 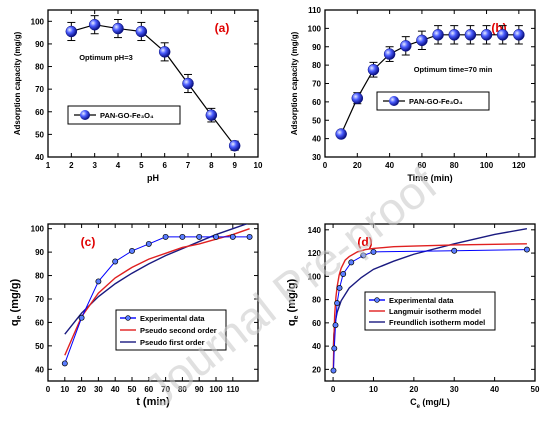 What do you see at coordinates (88, 242) in the screenshot?
I see `panel-label: (c)` at bounding box center [88, 242].